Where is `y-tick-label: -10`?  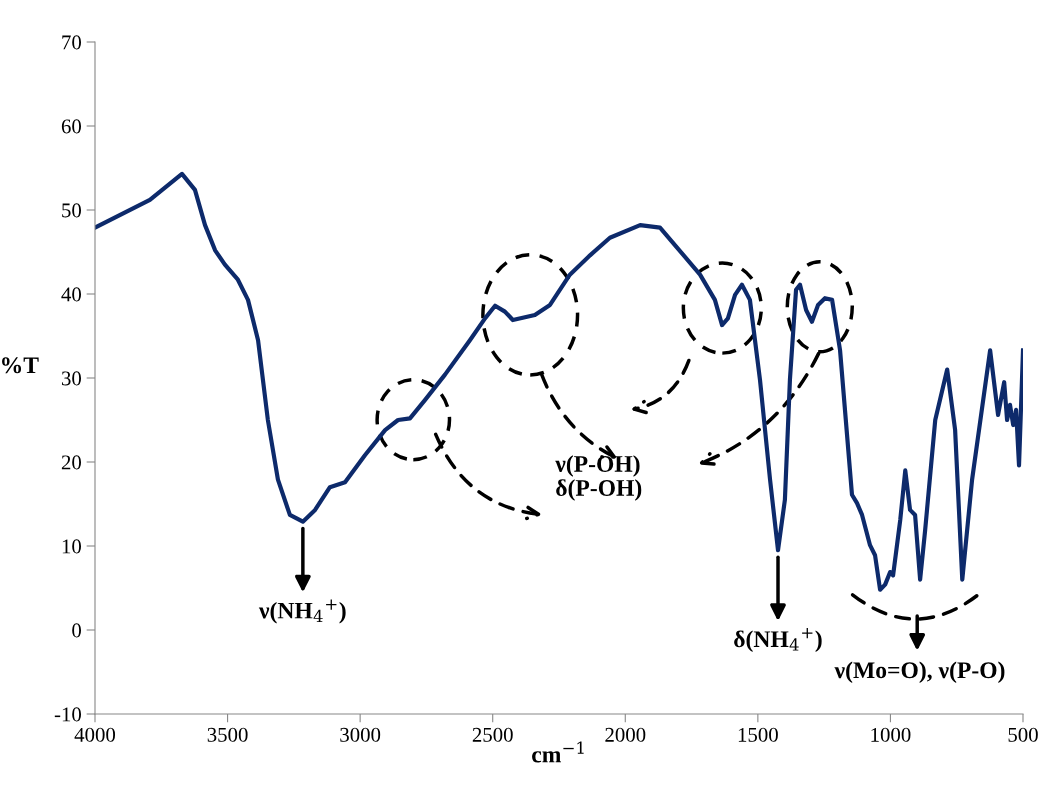 y-tick-label: -10 is located at coordinates (68, 714).